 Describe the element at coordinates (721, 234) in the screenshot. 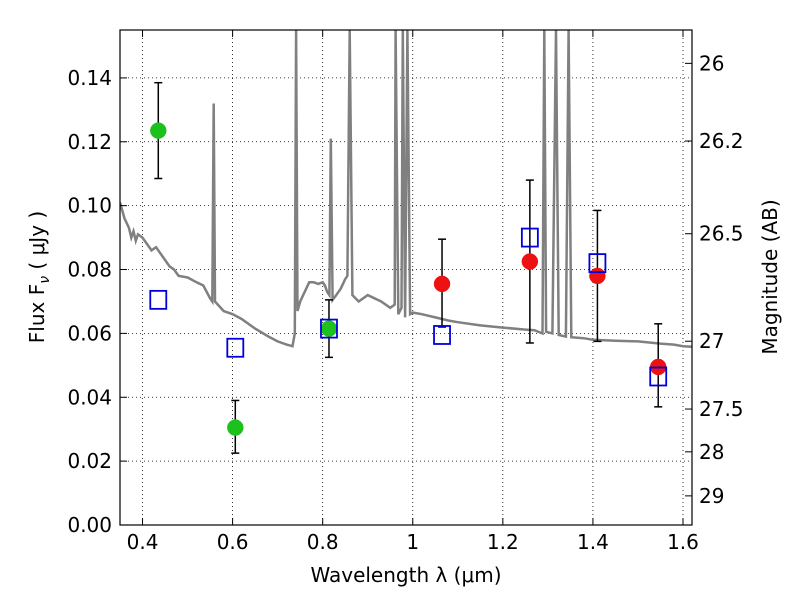

I see `y2-tick-label: 26.5` at that location.